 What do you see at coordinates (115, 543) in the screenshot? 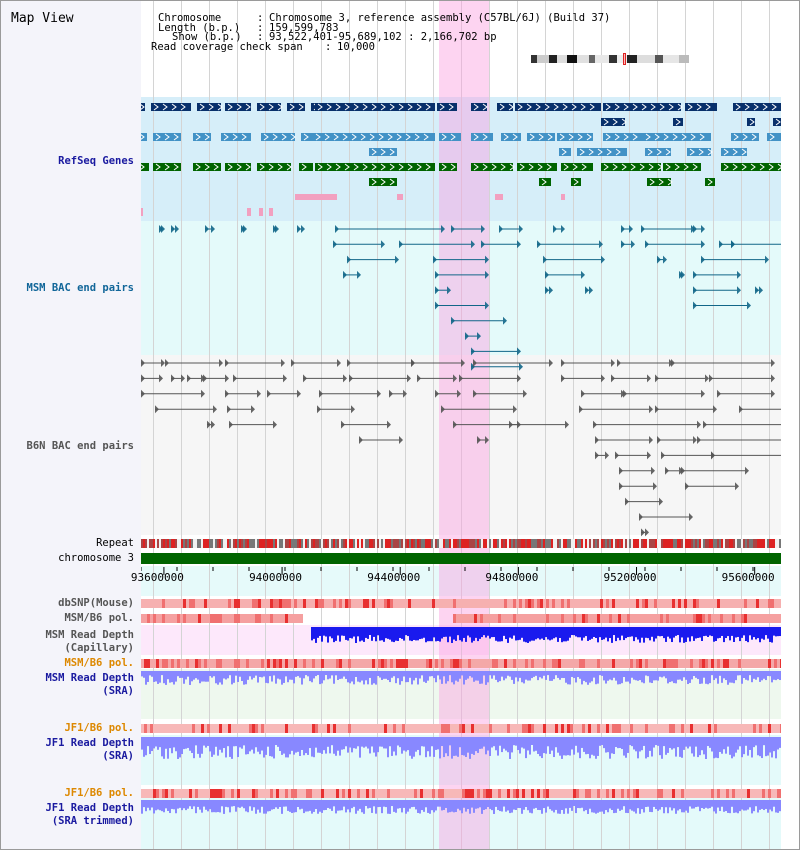
I see `track-label-repeat: Repeat` at bounding box center [115, 543].